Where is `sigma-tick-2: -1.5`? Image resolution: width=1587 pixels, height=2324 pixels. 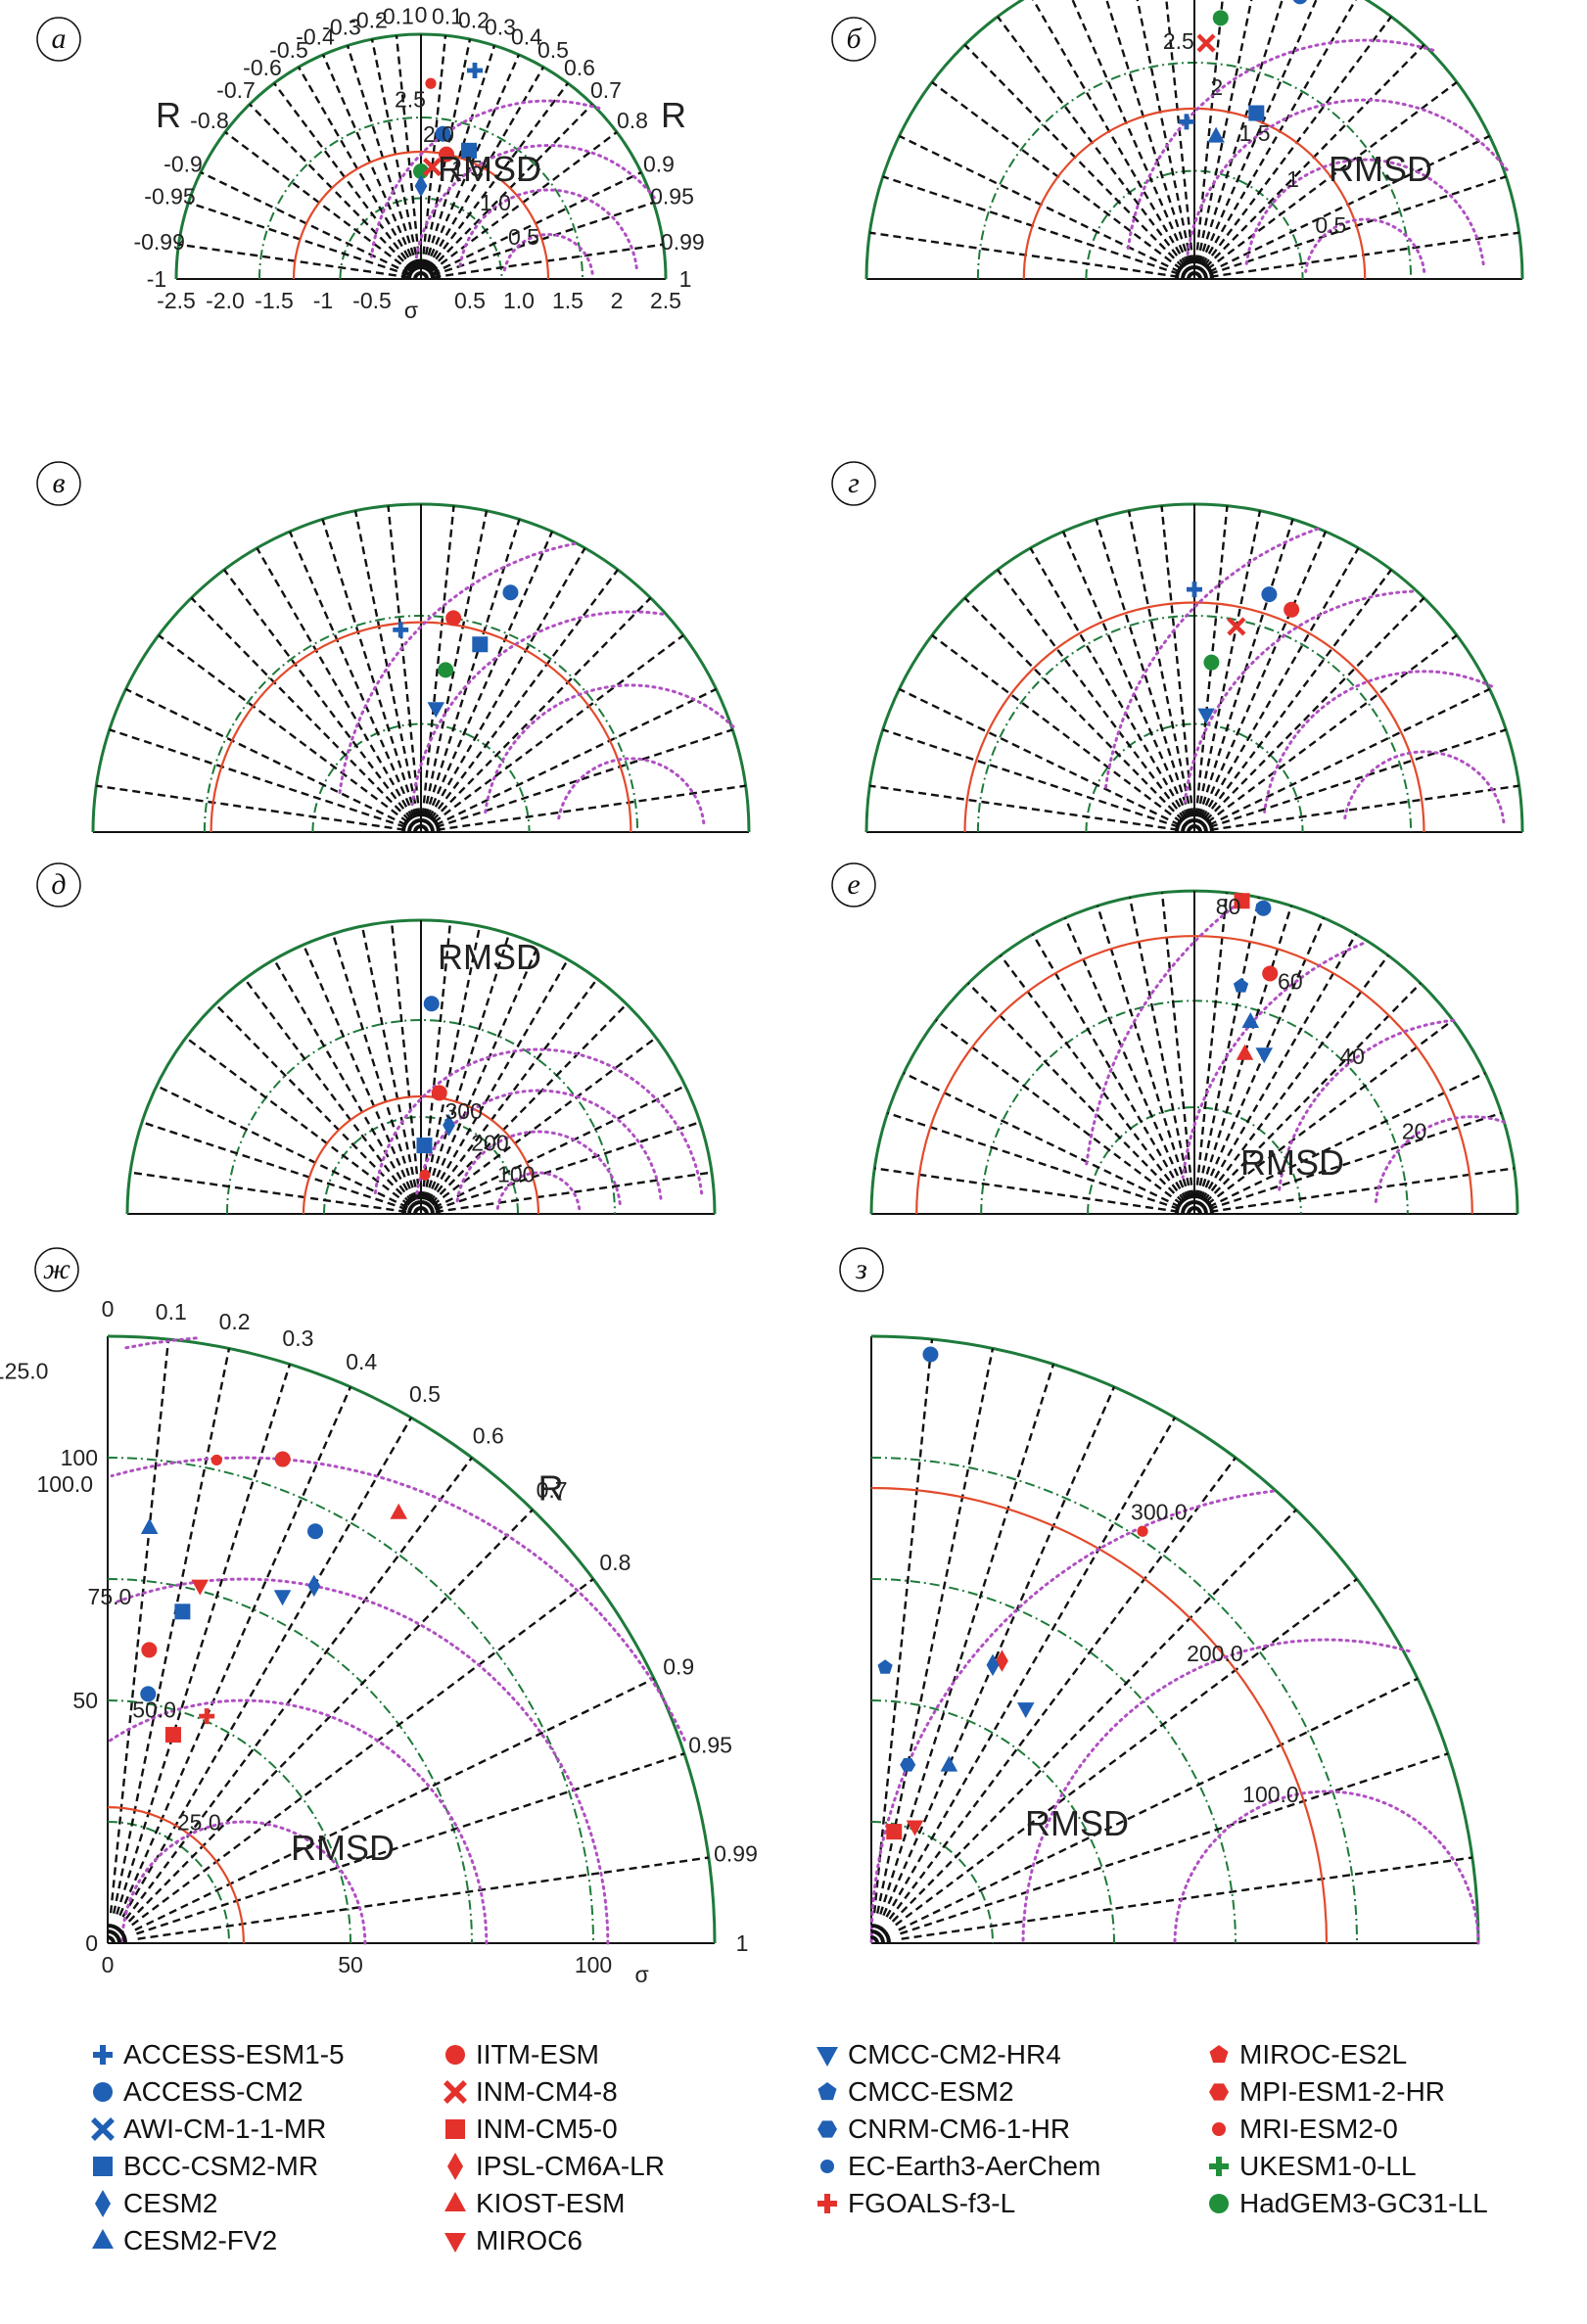
sigma-tick-2: -1.5 is located at coordinates (274, 300).